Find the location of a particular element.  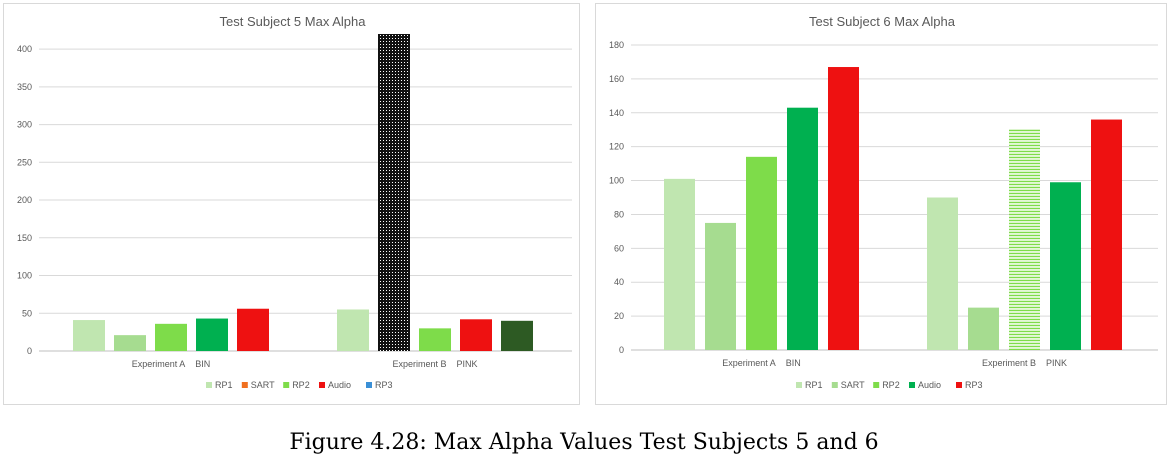

y-tick-label: 350 is located at coordinates (24, 87).